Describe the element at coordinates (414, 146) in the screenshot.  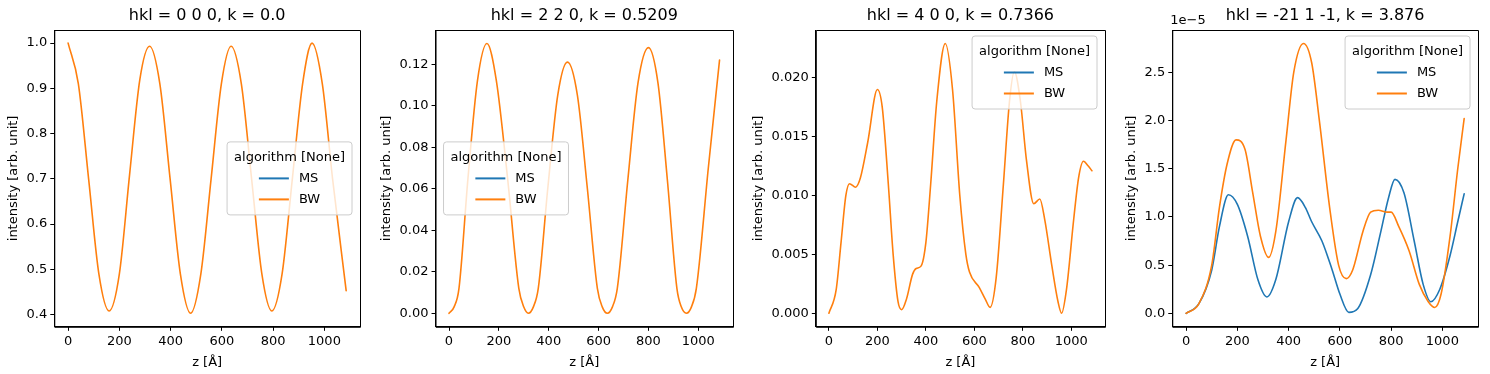
I see `y-tick-label: 0.08` at that location.